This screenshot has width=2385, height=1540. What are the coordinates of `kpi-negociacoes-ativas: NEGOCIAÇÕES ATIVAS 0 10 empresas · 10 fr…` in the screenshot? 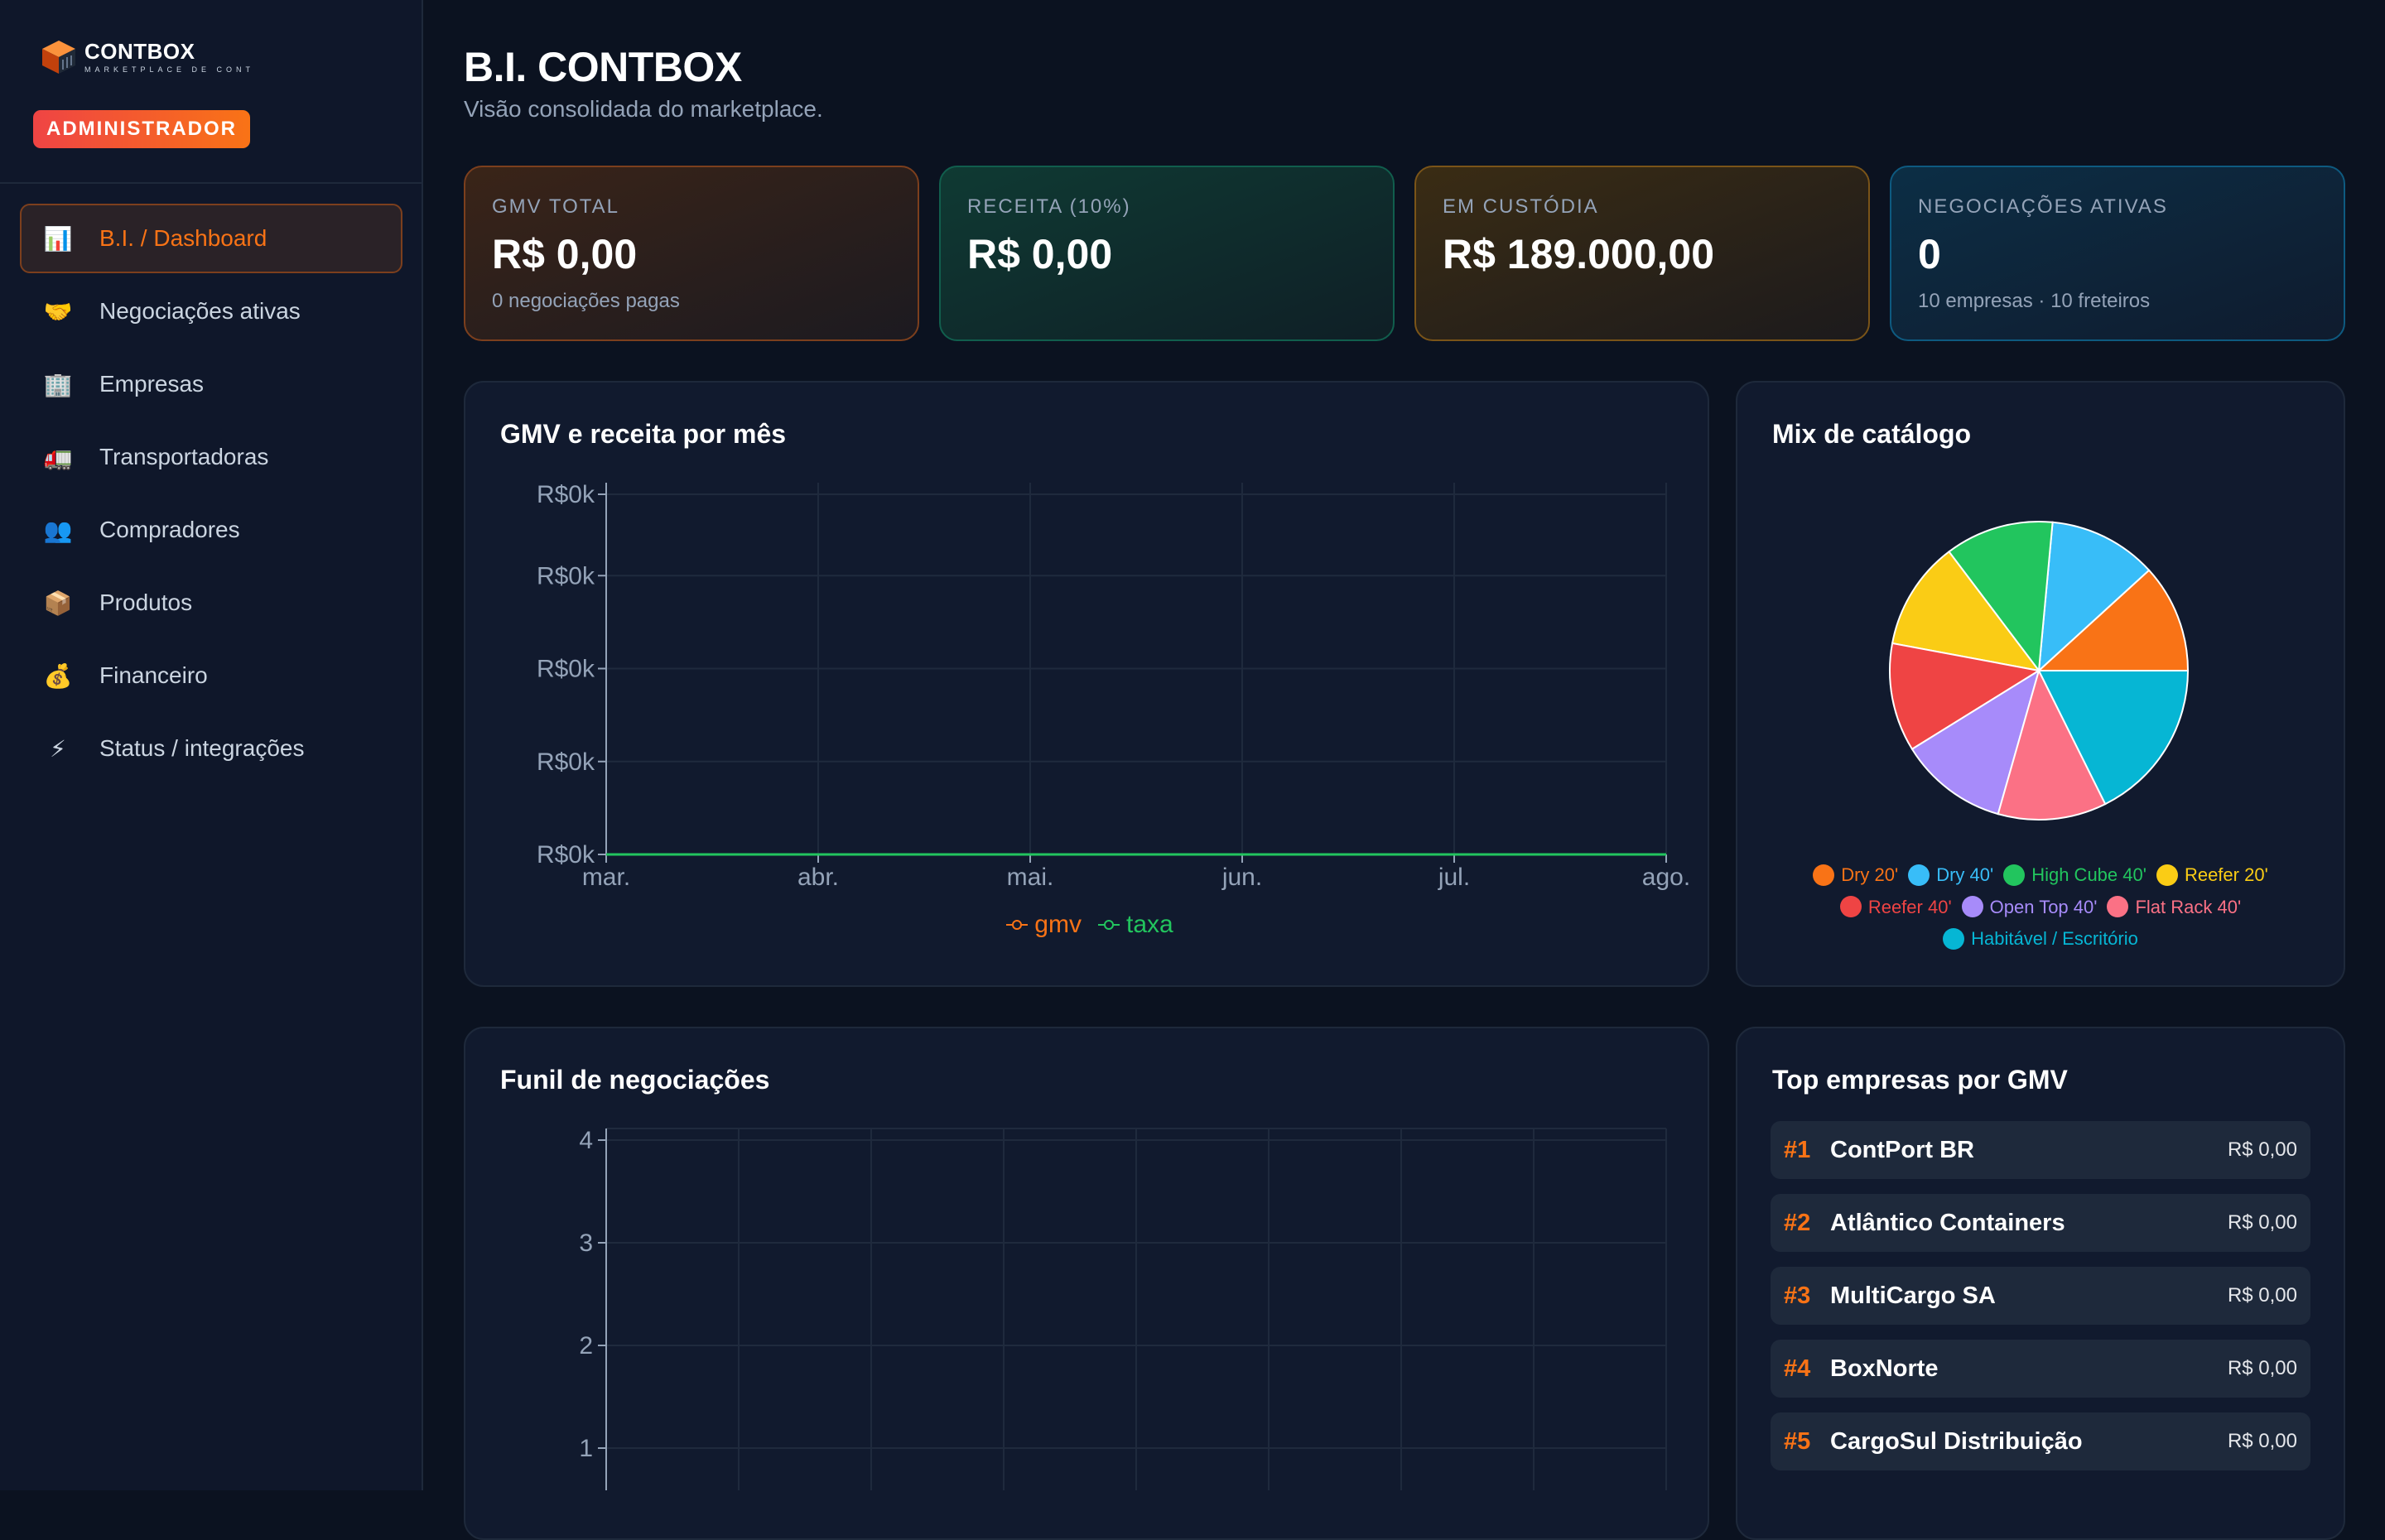 It's located at (2117, 254).